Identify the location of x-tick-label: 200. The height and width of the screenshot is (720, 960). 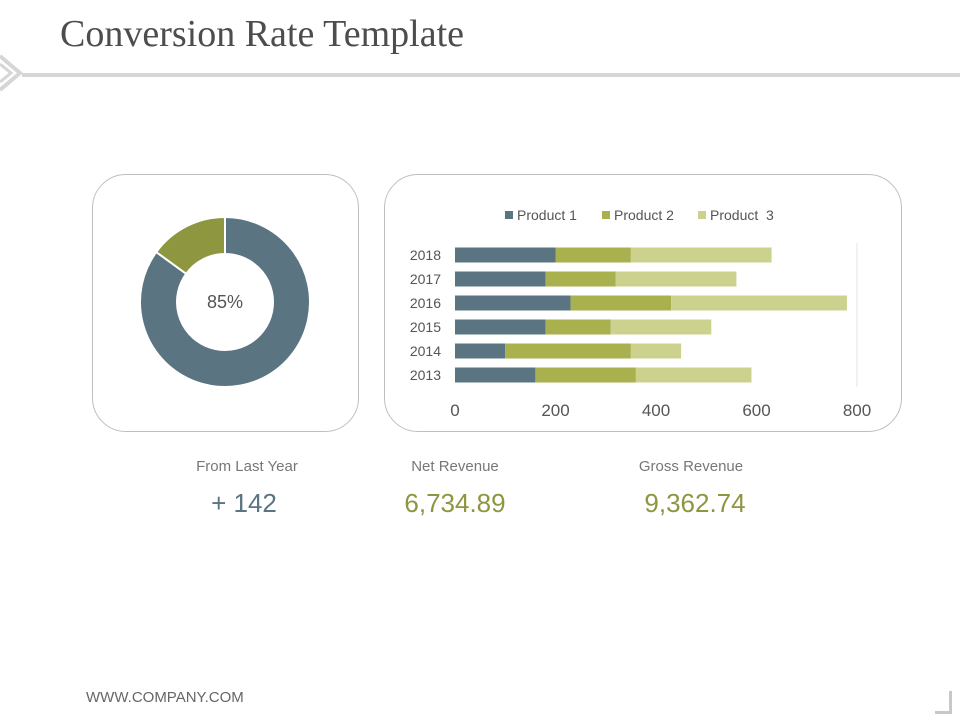
(555, 410).